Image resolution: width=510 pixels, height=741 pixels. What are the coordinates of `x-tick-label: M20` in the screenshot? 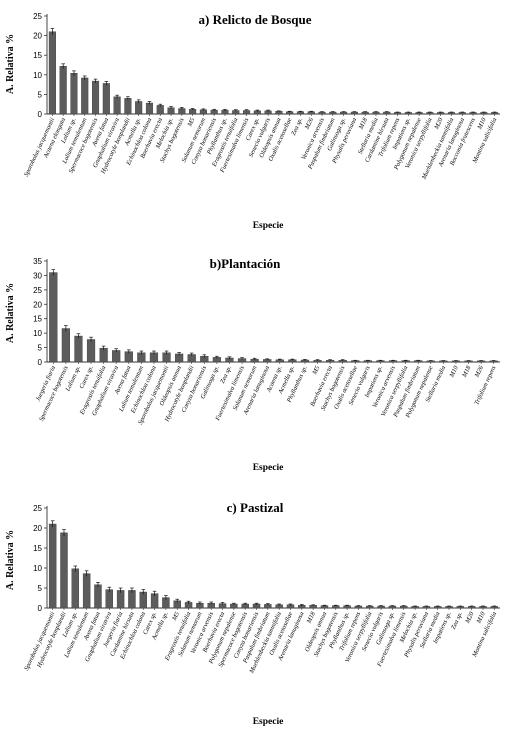 It's located at (470, 617).